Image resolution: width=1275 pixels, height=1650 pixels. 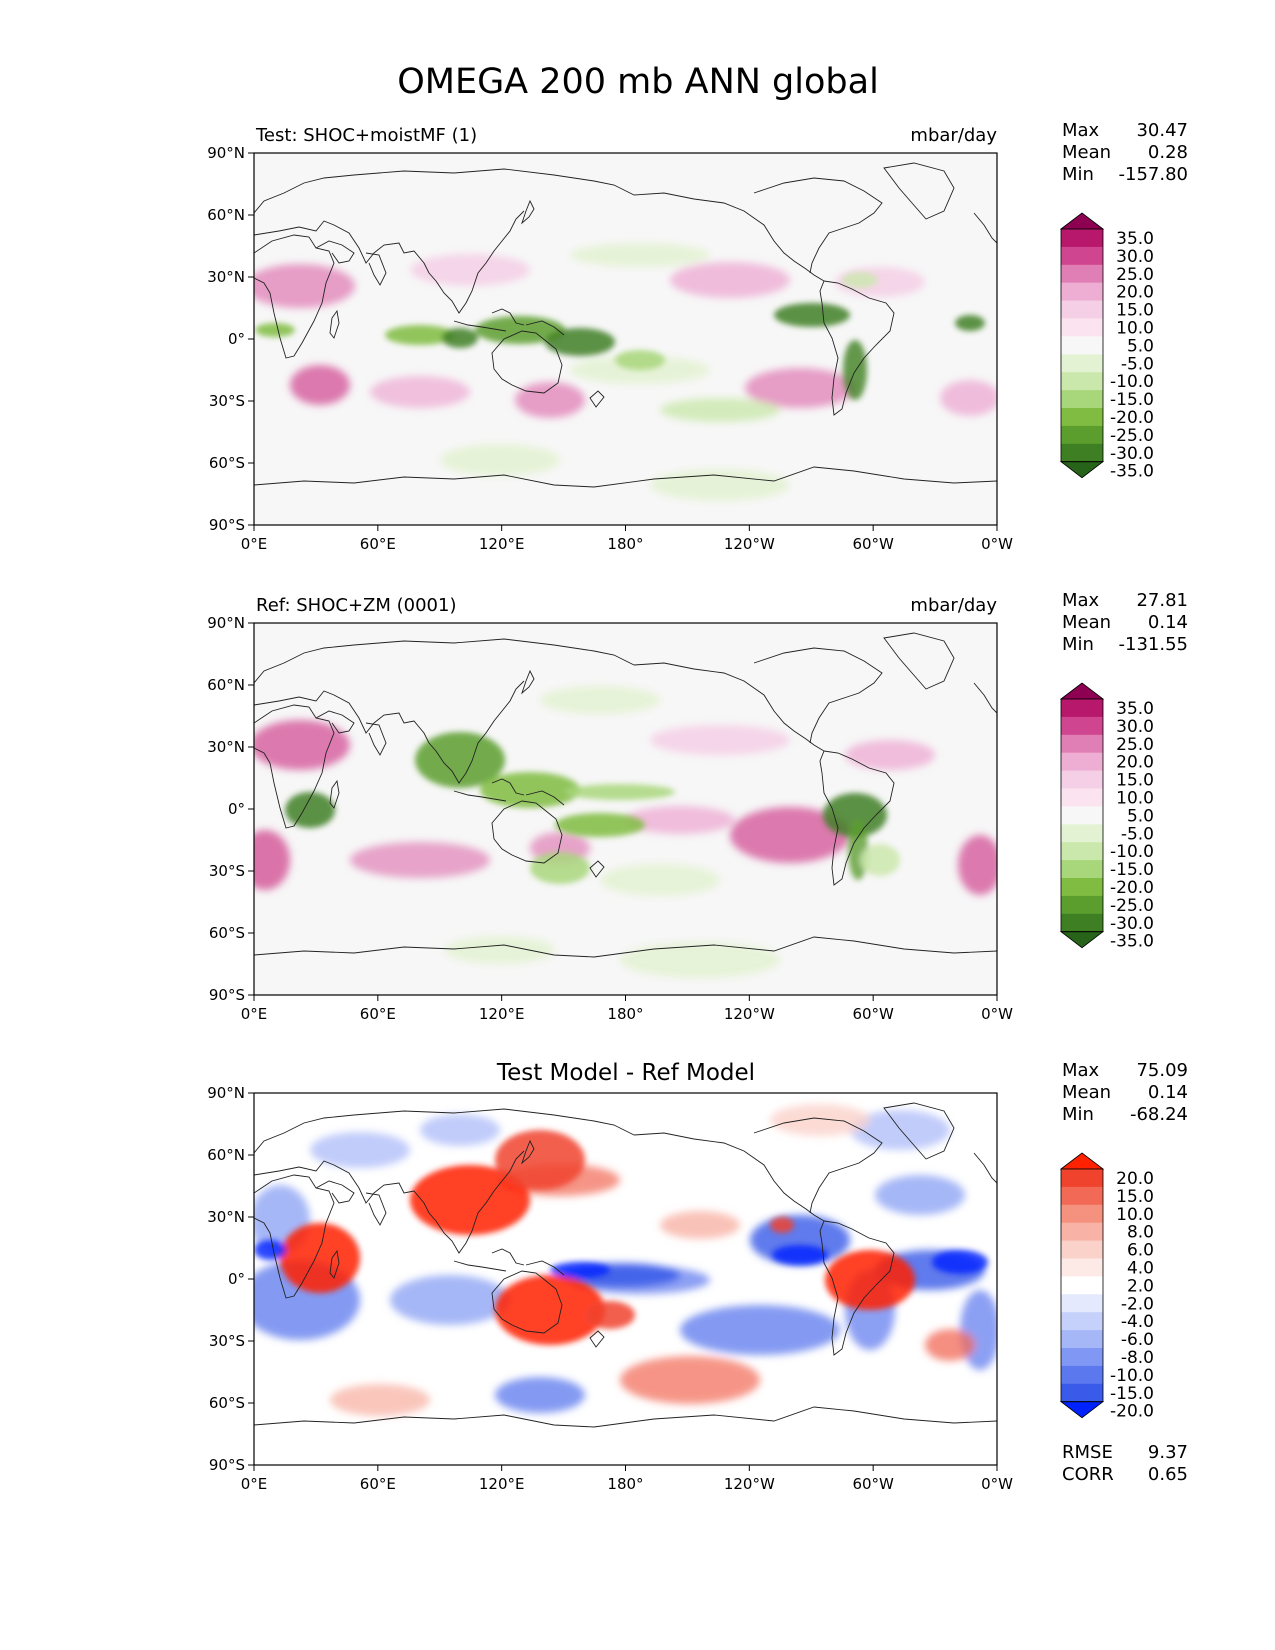 I want to click on colorbar-tick-label: -4.0, so click(x=1137, y=1322).